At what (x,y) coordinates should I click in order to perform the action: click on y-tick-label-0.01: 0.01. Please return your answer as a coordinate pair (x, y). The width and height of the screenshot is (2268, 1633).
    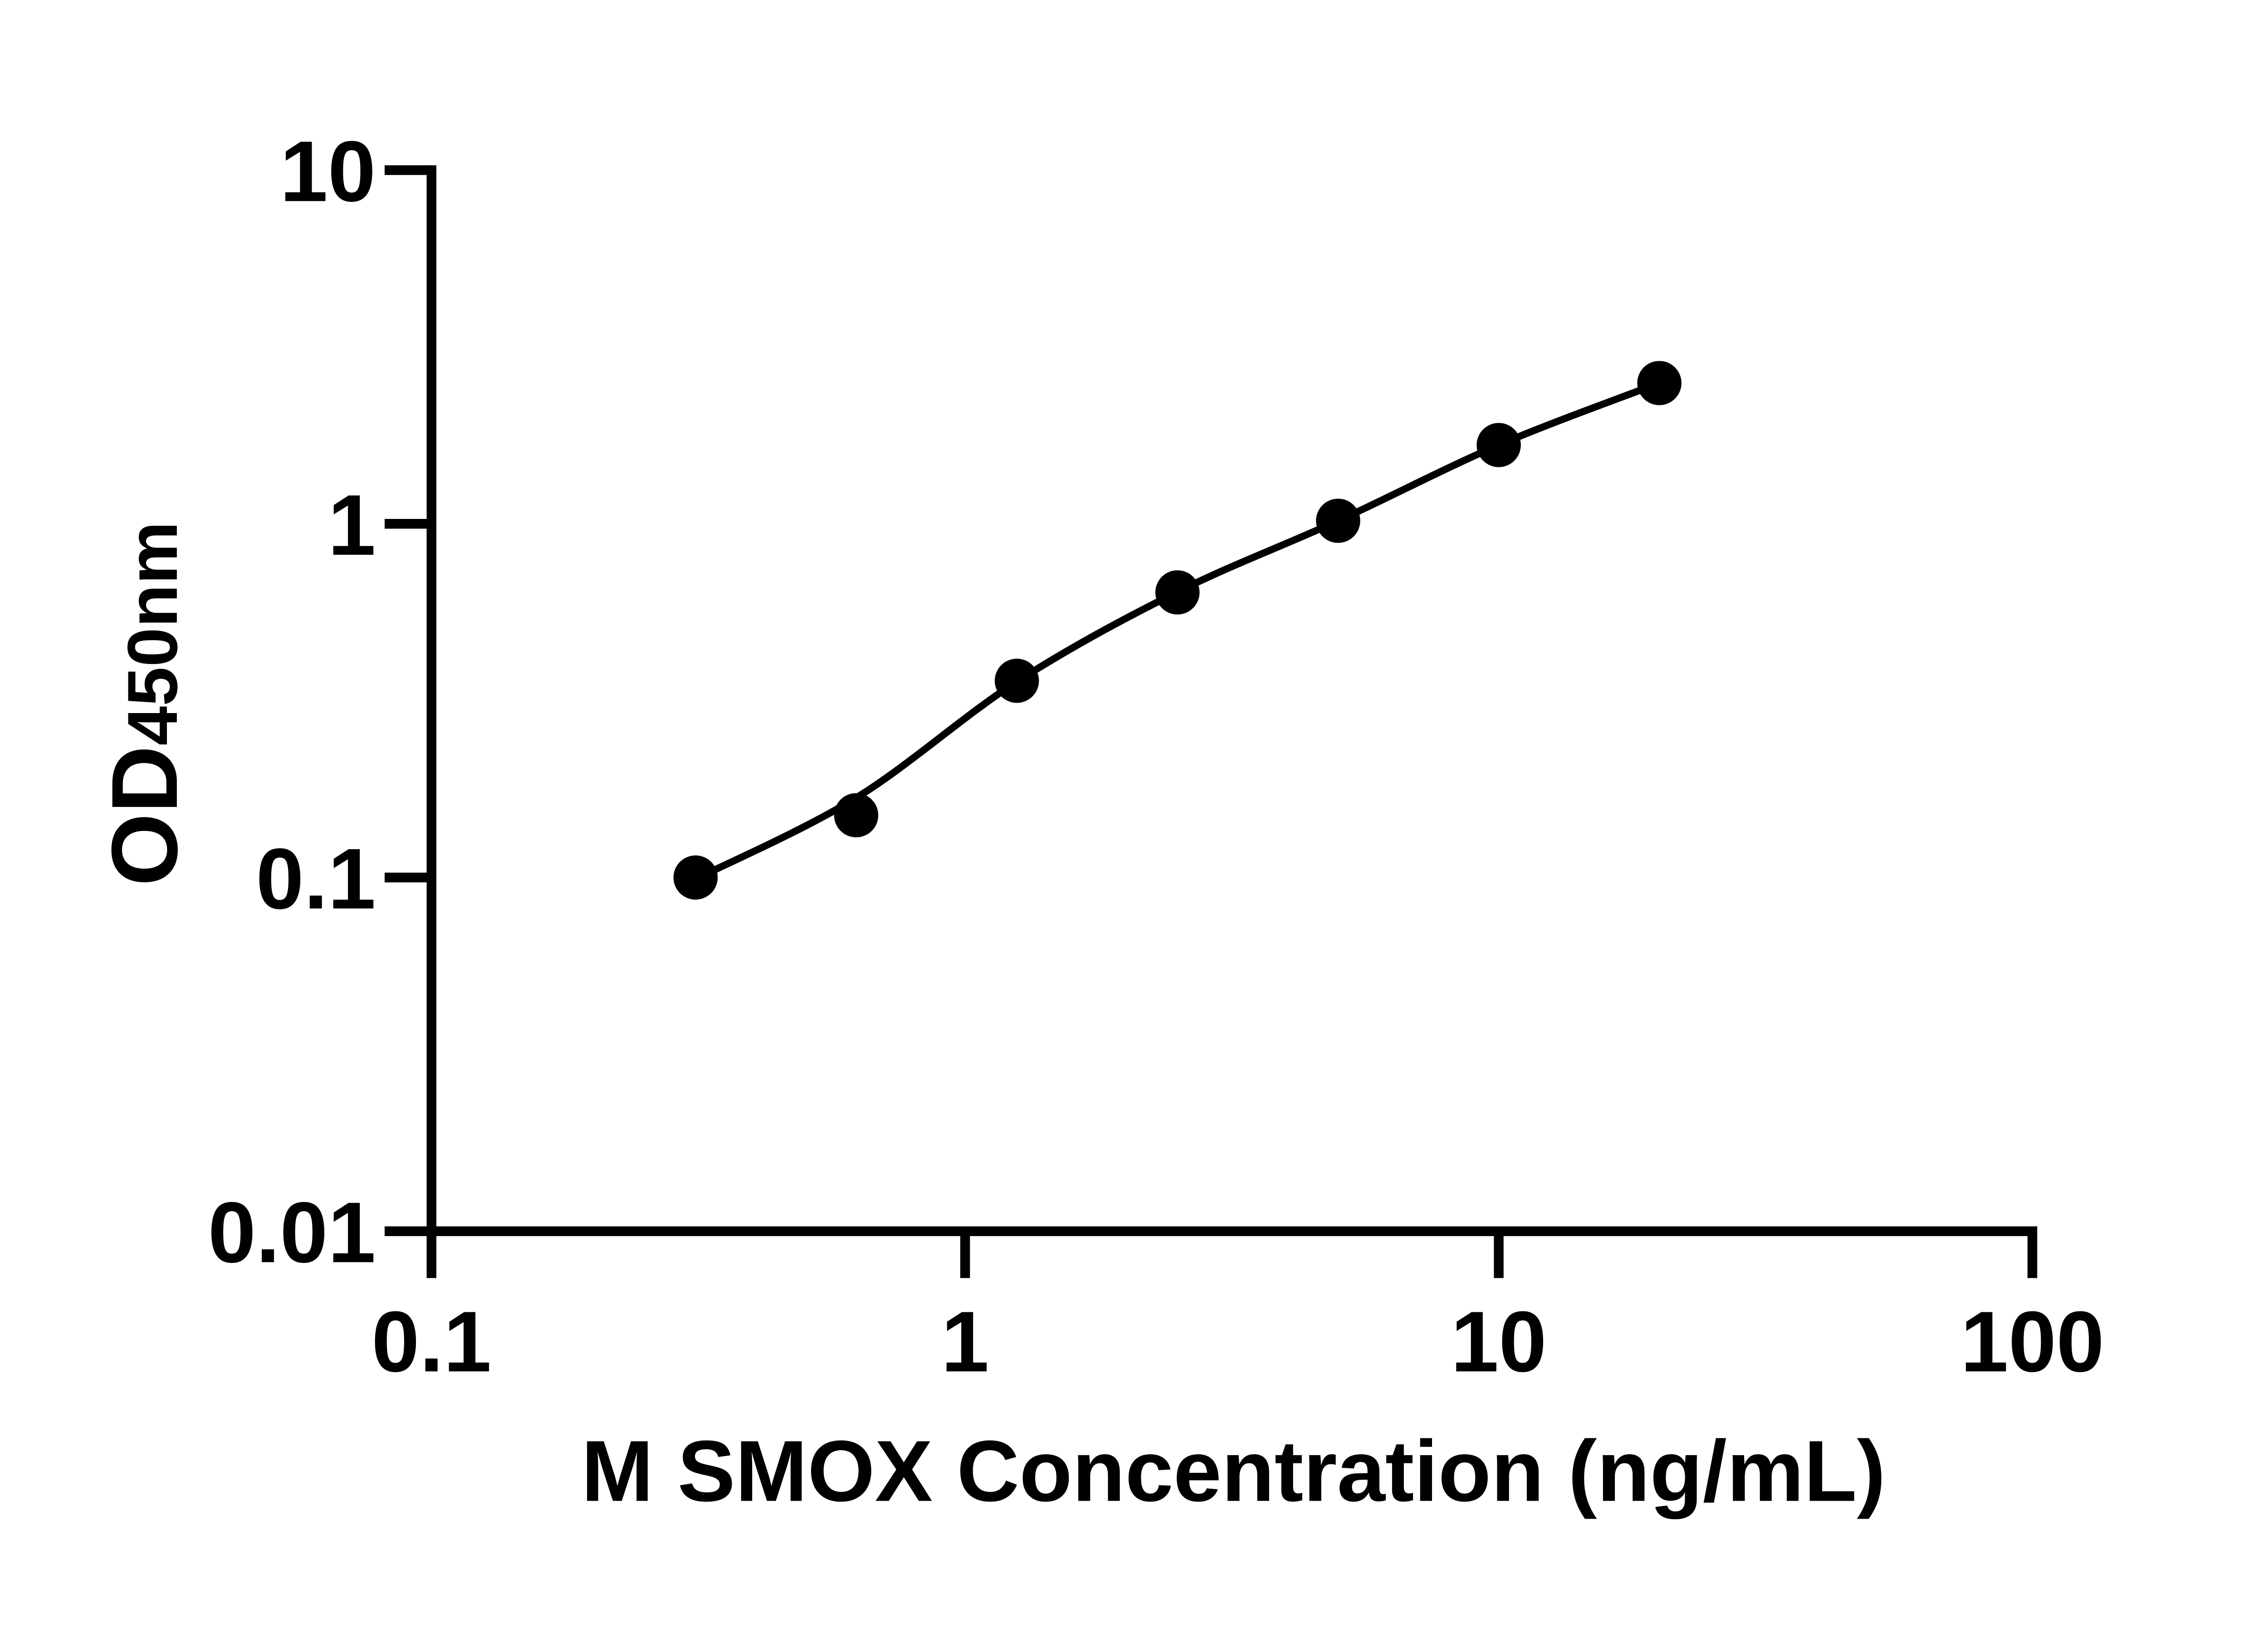
    Looking at the image, I should click on (292, 1232).